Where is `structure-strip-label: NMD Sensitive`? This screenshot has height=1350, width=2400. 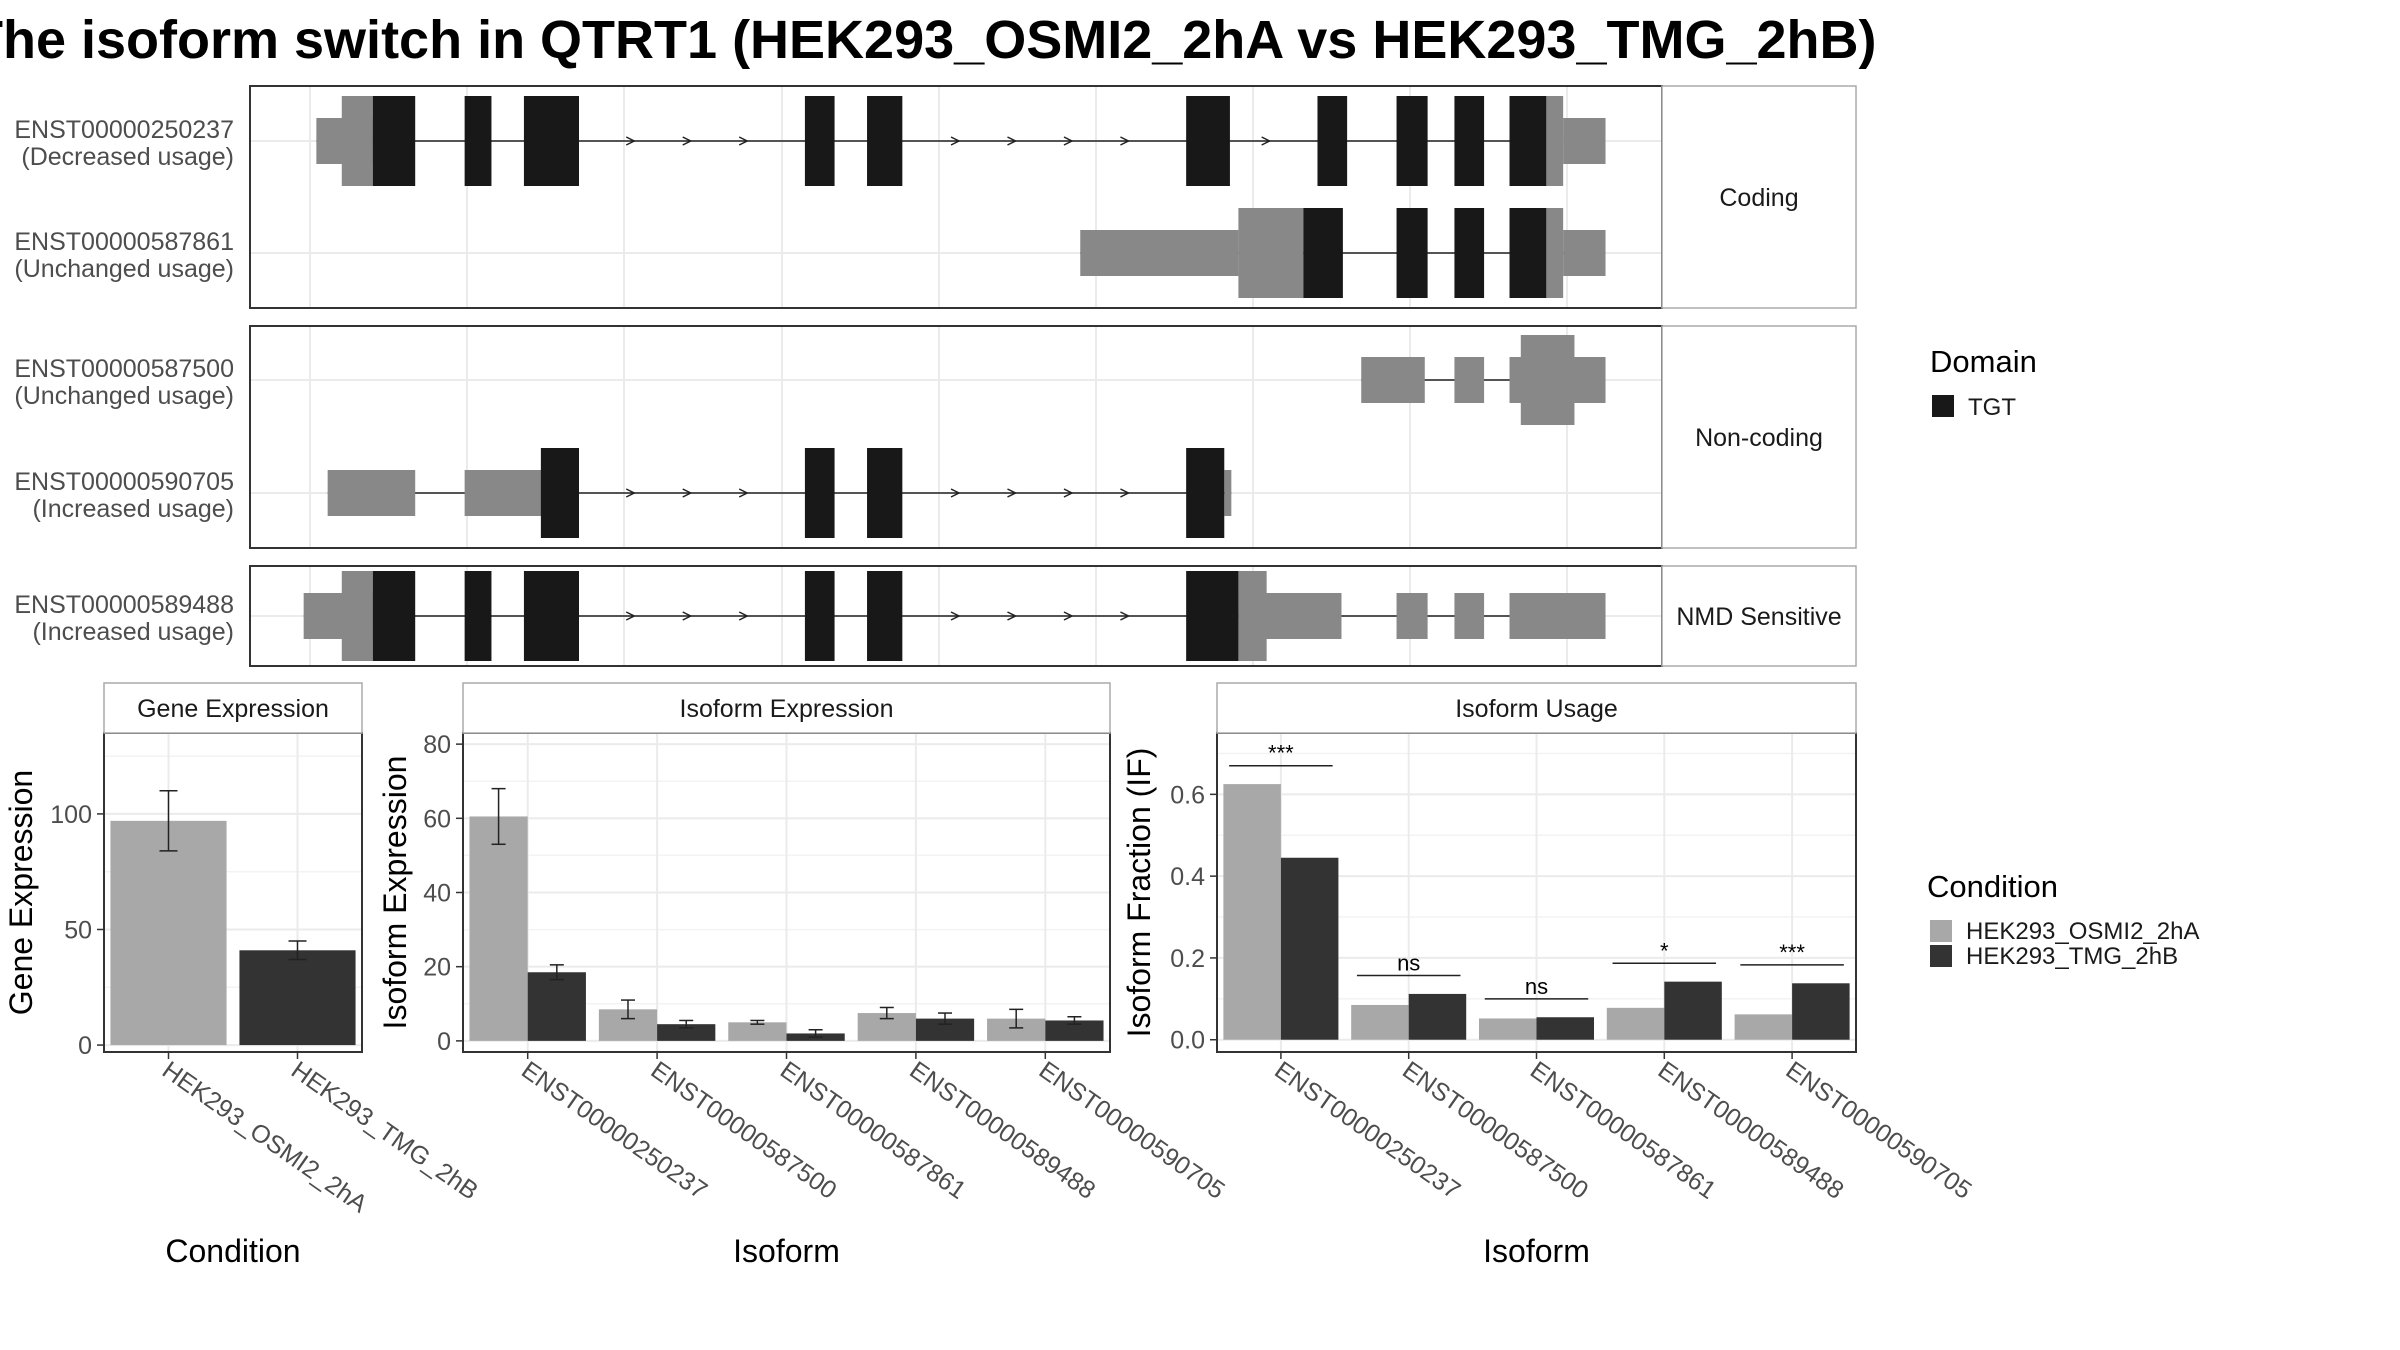 structure-strip-label: NMD Sensitive is located at coordinates (1758, 617).